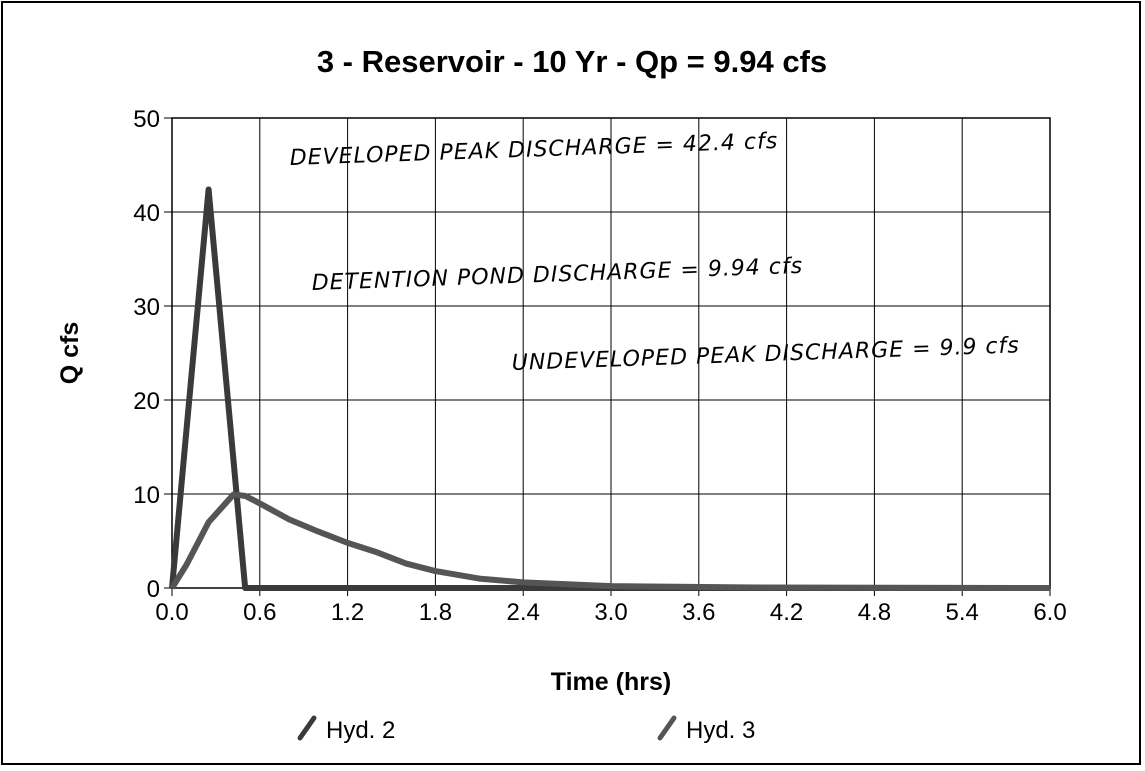 The image size is (1145, 771). I want to click on x-tick-label: 5.4, so click(962, 612).